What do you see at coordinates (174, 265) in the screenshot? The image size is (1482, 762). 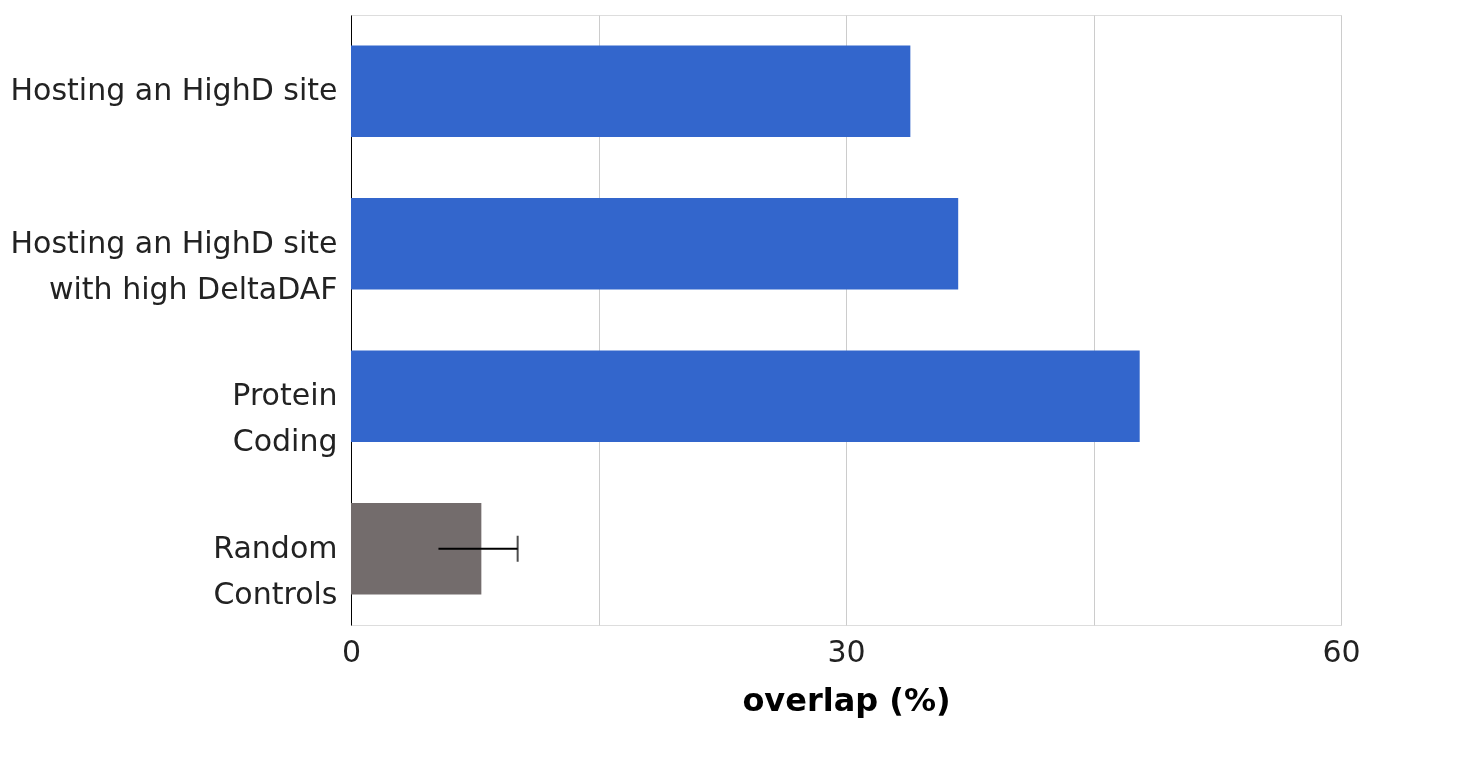 I see `y-tick-label: Hosting an HighD site with high DeltaDAF` at bounding box center [174, 265].